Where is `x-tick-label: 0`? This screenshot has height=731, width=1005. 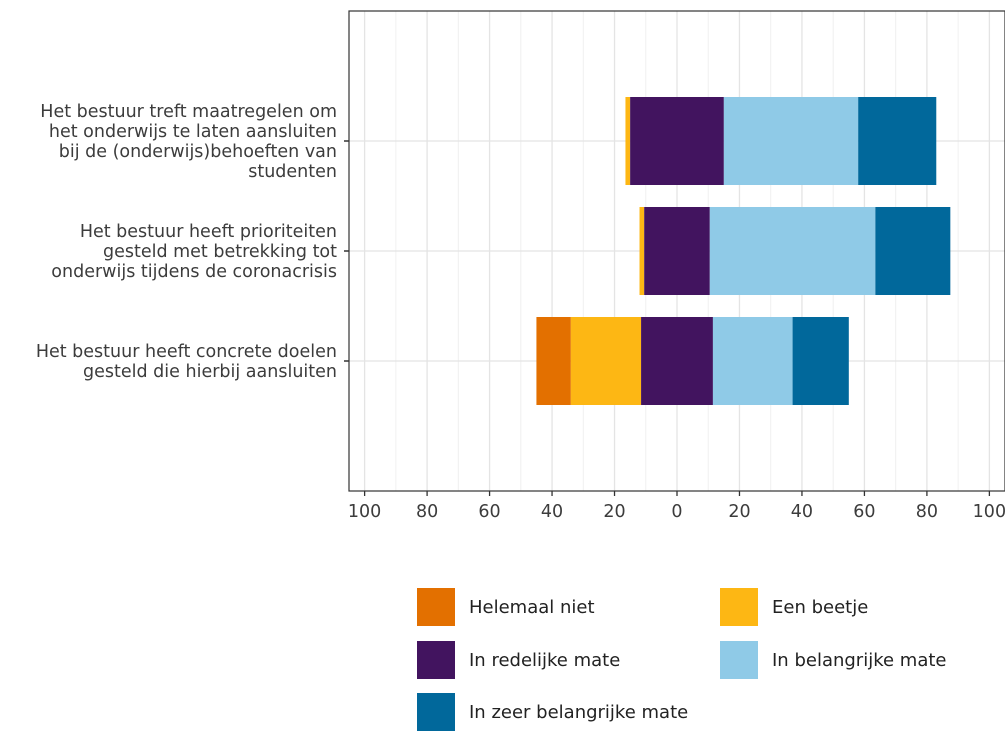
x-tick-label: 0 is located at coordinates (676, 512).